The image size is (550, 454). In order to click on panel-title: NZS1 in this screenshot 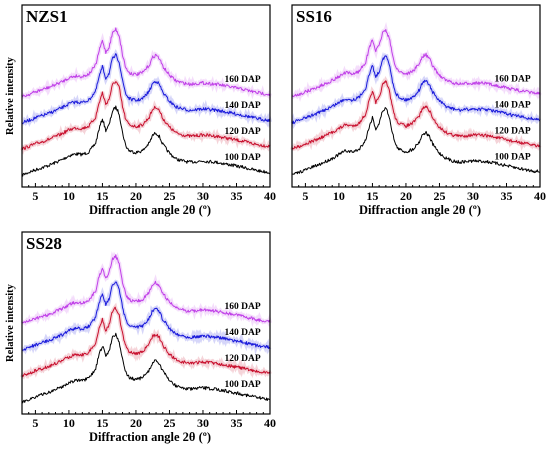, I will do `click(47, 16)`.